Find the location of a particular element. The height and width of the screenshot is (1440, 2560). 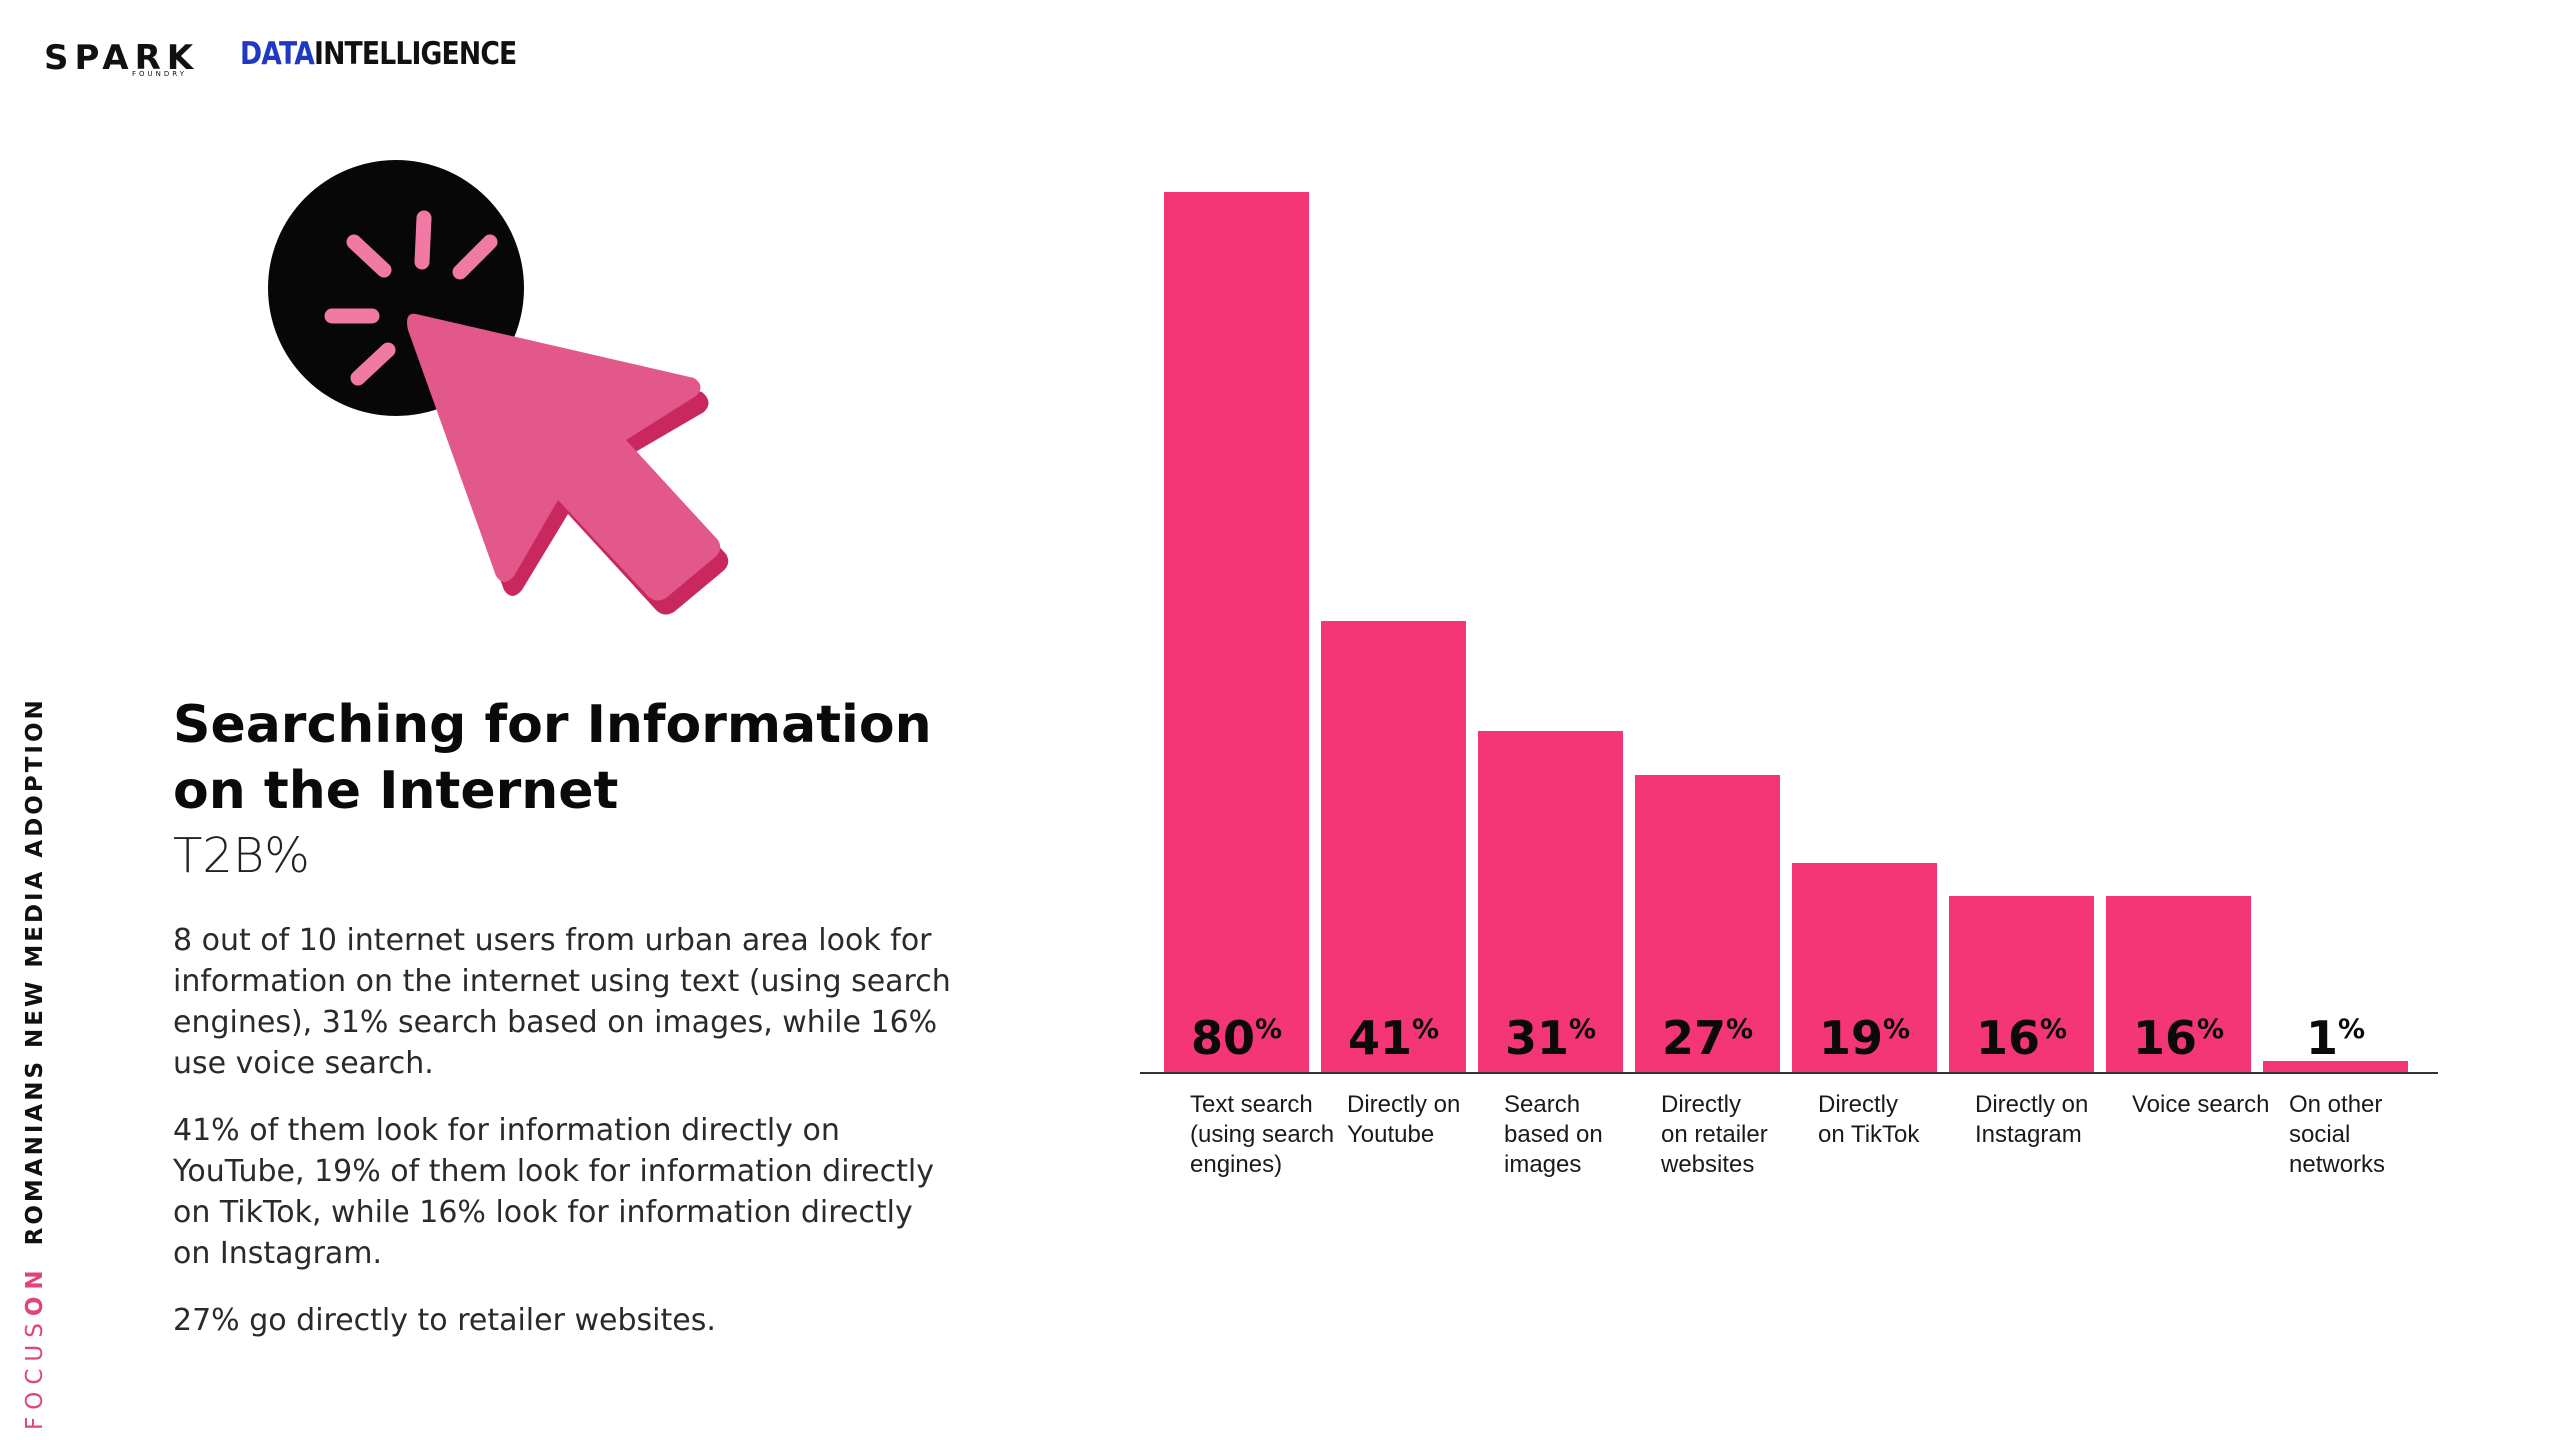

summary-paragraph-3: 27% go directly to retailer websites. is located at coordinates (444, 1320).